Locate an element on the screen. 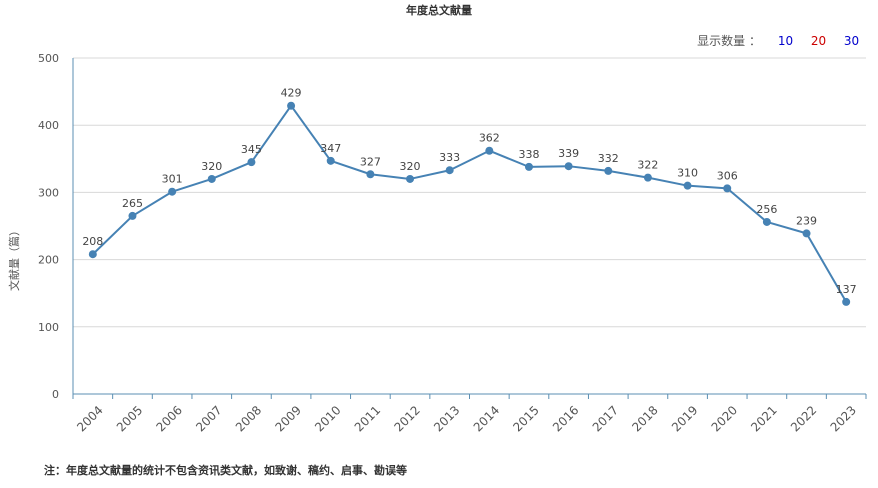 Image resolution: width=878 pixels, height=488 pixels. x-tick-label: 2011 is located at coordinates (367, 418).